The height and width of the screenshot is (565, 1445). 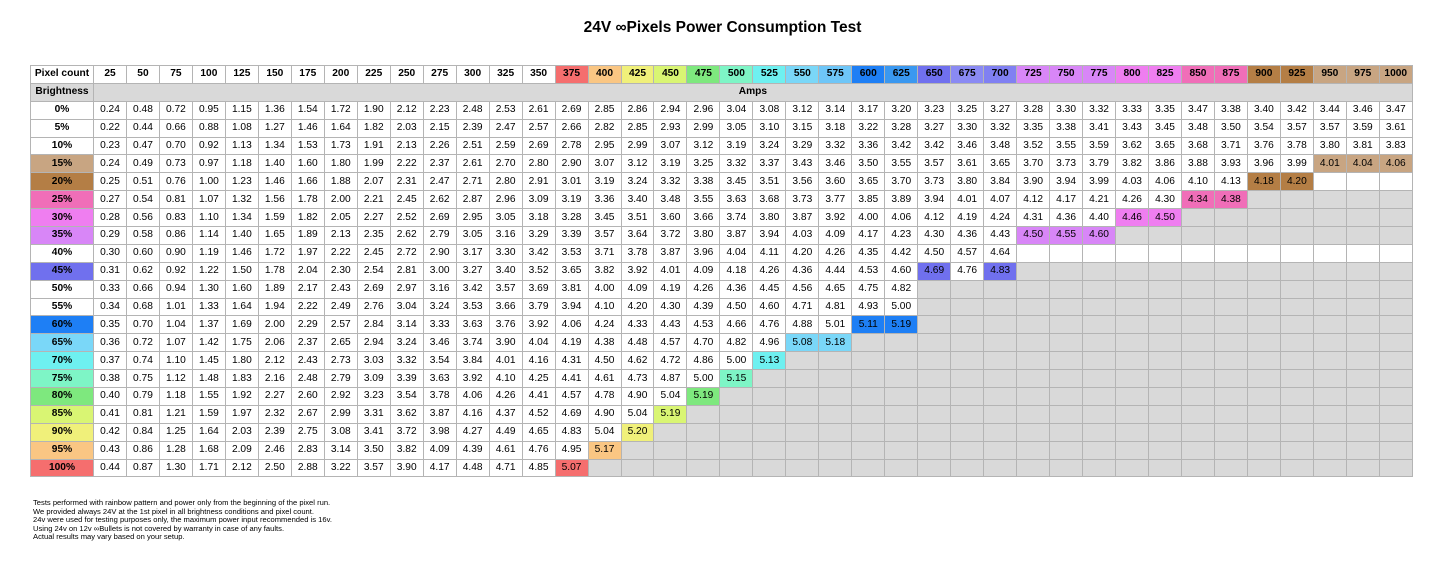 What do you see at coordinates (835, 271) in the screenshot?
I see `amp-value: 4.44` at bounding box center [835, 271].